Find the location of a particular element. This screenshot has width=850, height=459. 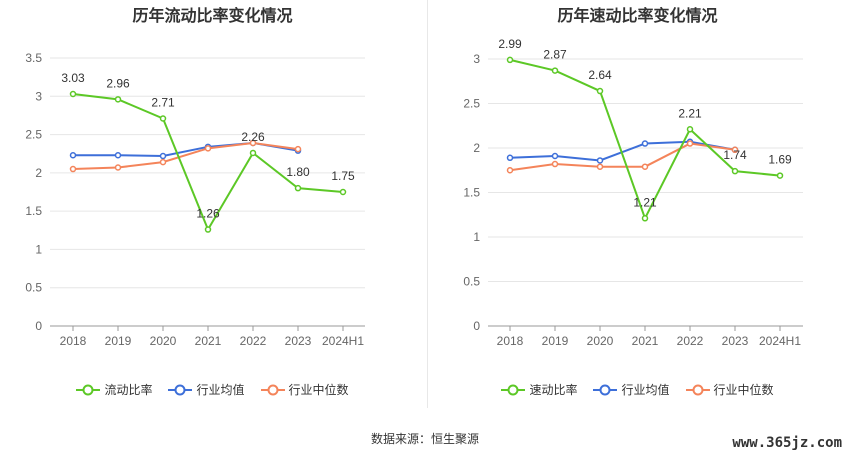

legend-item: 速动比率 is located at coordinates (539, 389).